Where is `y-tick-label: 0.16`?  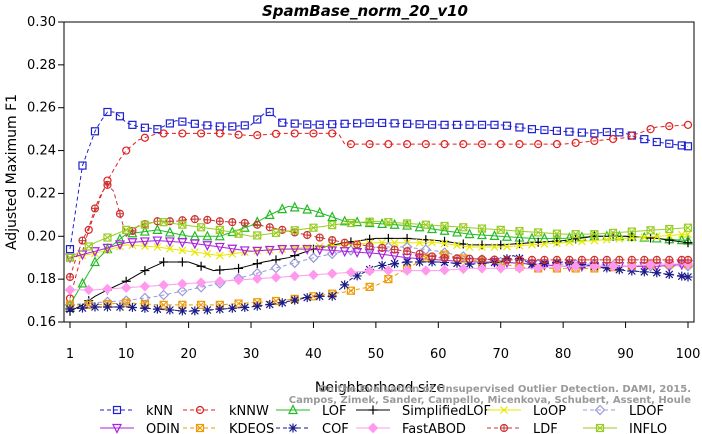
y-tick-label: 0.16 is located at coordinates (41, 322).